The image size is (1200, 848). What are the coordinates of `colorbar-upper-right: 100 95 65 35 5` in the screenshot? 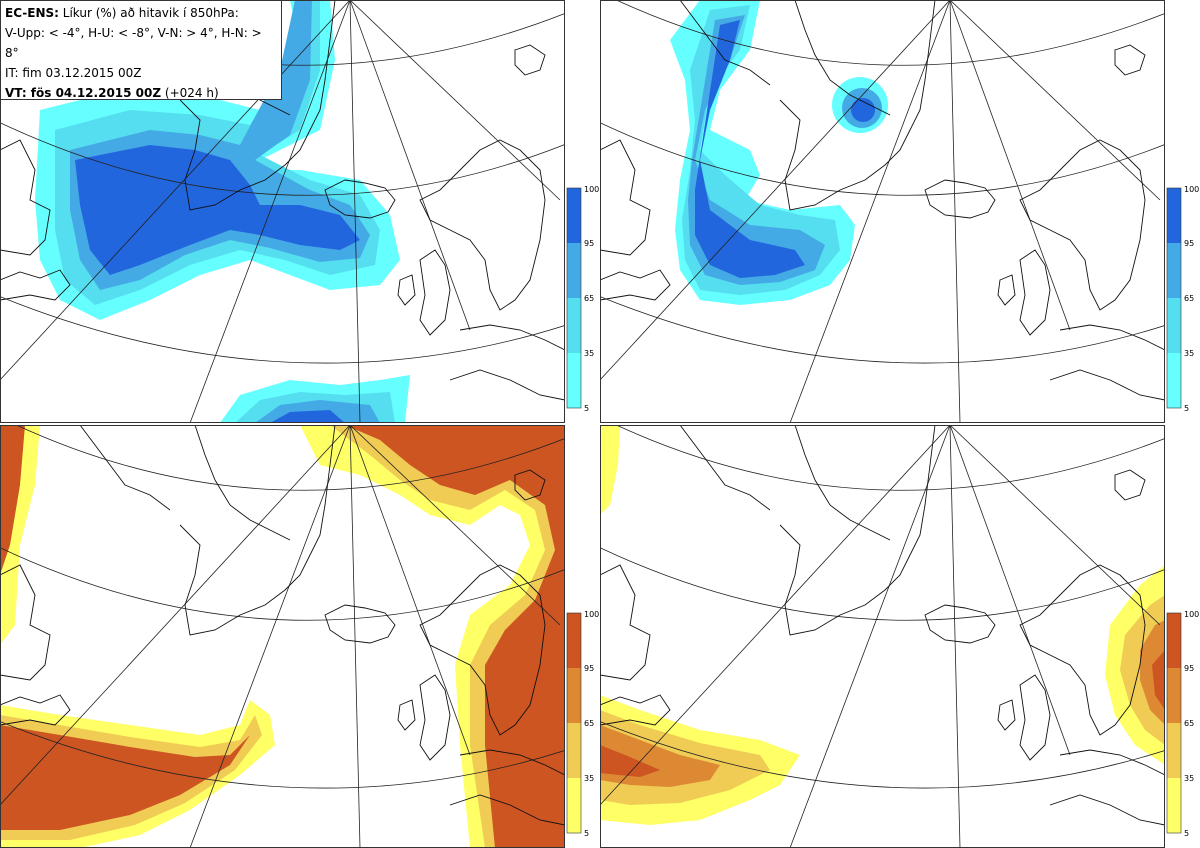 It's located at (1182, 299).